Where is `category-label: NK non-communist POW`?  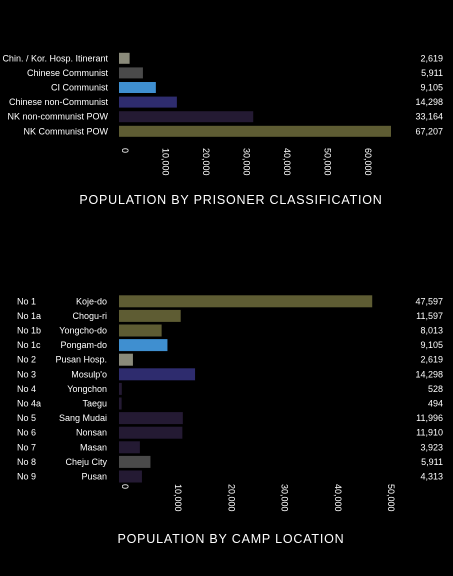 category-label: NK non-communist POW is located at coordinates (57, 117).